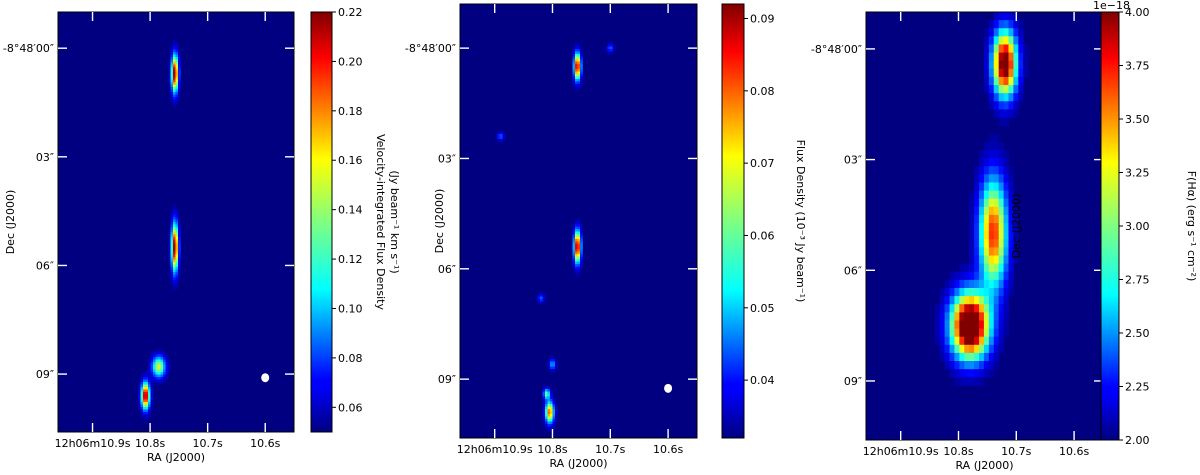 The width and height of the screenshot is (1200, 475). What do you see at coordinates (350, 308) in the screenshot?
I see `colorbar-tick-label: 0.10` at bounding box center [350, 308].